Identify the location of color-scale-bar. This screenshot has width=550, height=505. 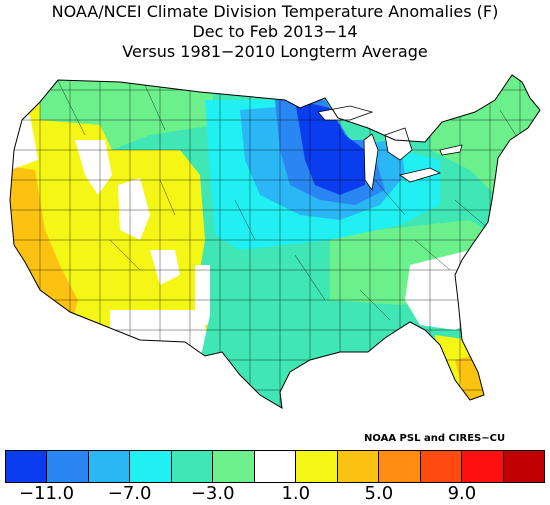
(275, 466).